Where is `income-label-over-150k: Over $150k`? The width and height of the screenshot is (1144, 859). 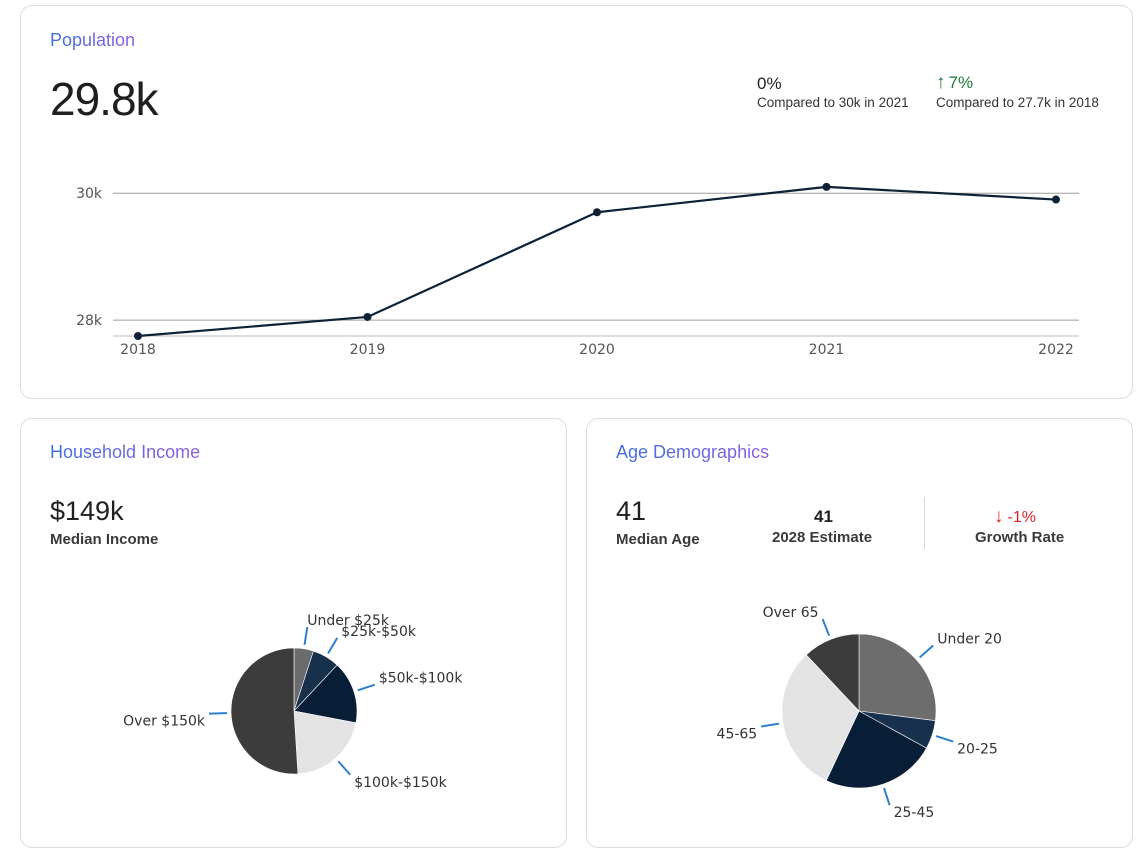
income-label-over-150k: Over $150k is located at coordinates (164, 722).